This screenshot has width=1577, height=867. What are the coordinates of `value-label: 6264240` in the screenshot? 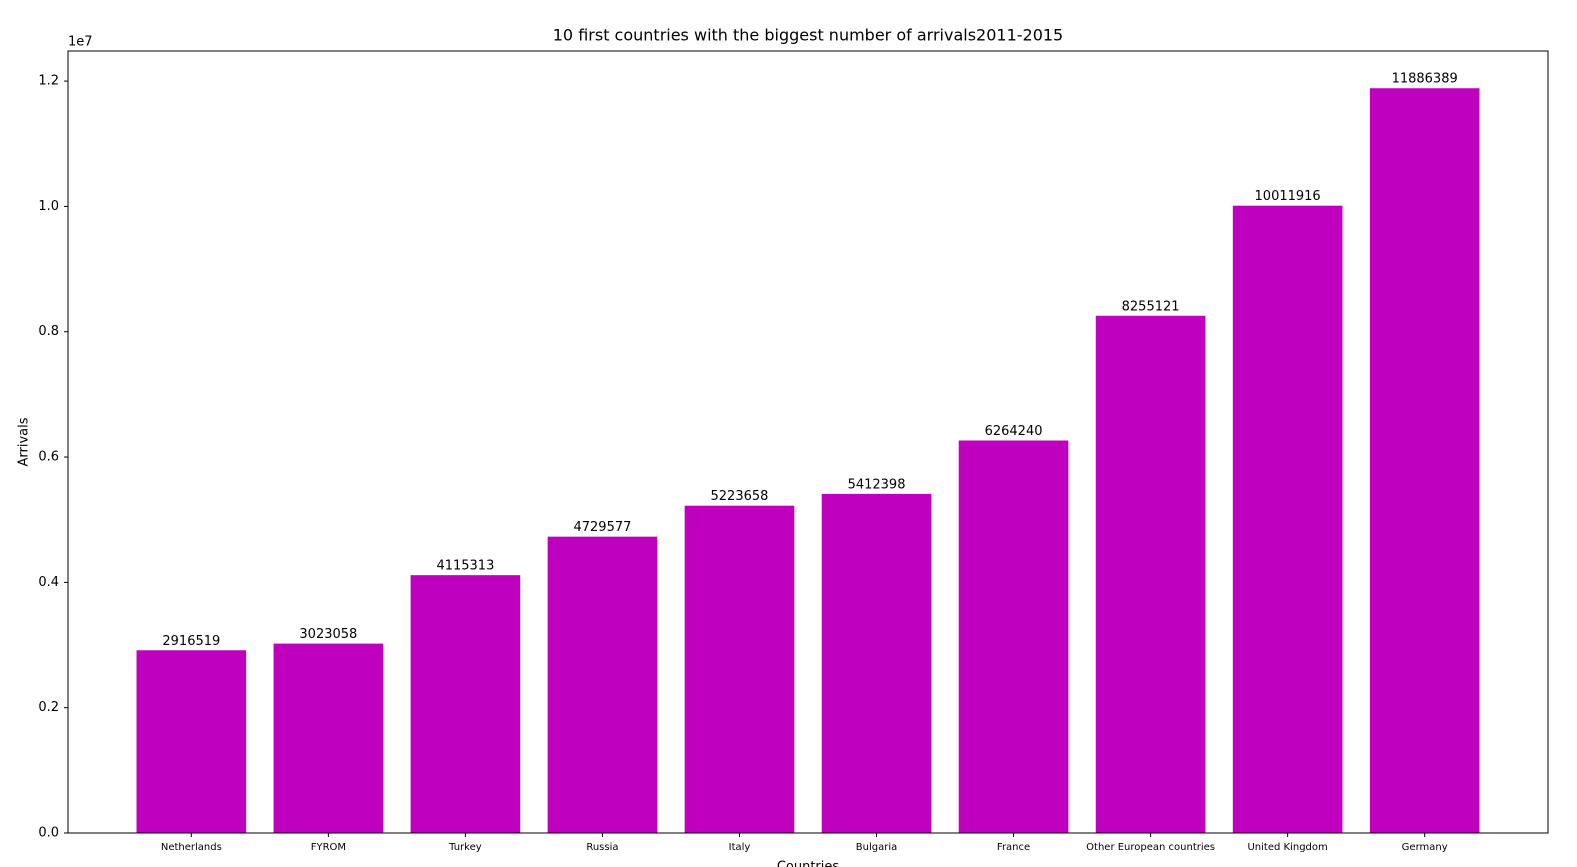 It's located at (1014, 431).